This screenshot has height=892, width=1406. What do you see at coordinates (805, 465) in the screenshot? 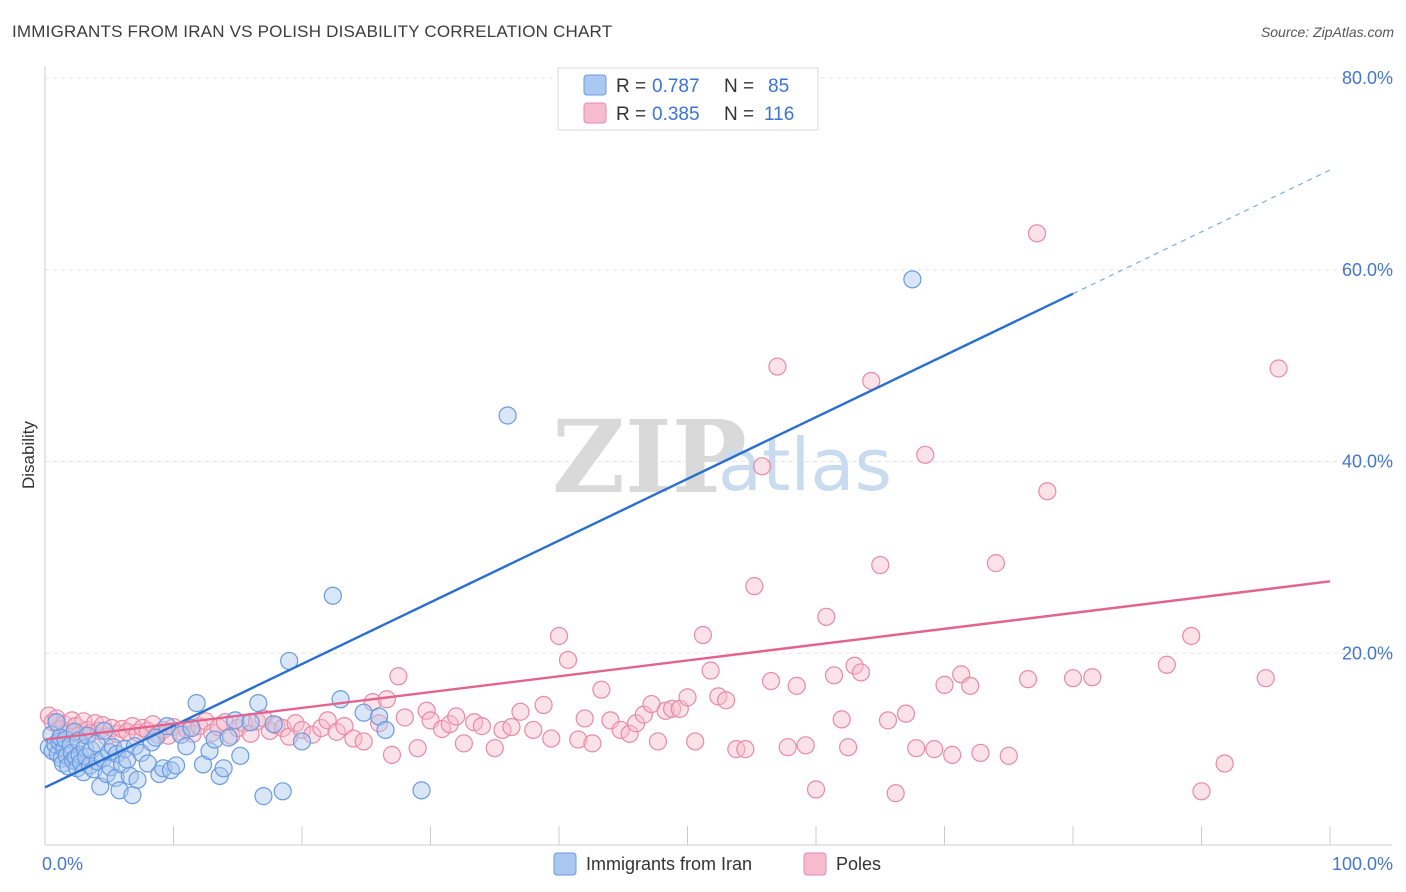
I see `watermark-atlas: atlas` at bounding box center [805, 465].